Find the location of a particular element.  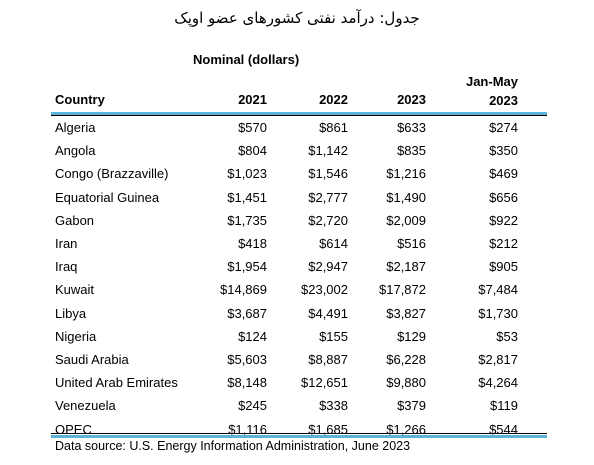

value-2022-cell: $1,142 is located at coordinates (328, 151).